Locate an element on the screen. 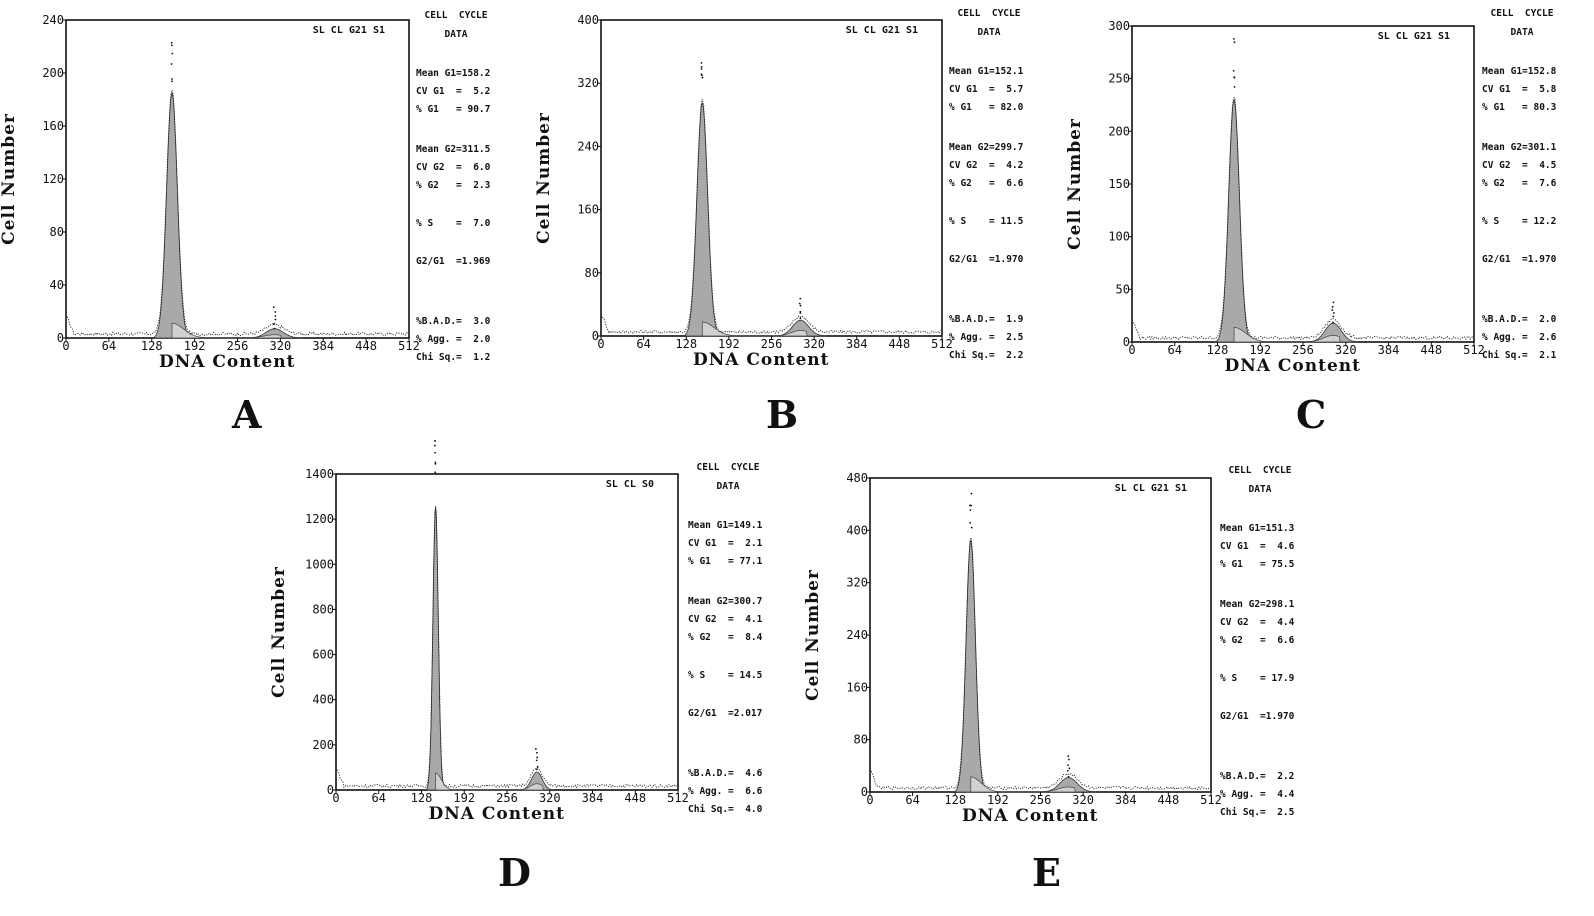  stat-line: Mean G2=298.1 is located at coordinates (1257, 605).